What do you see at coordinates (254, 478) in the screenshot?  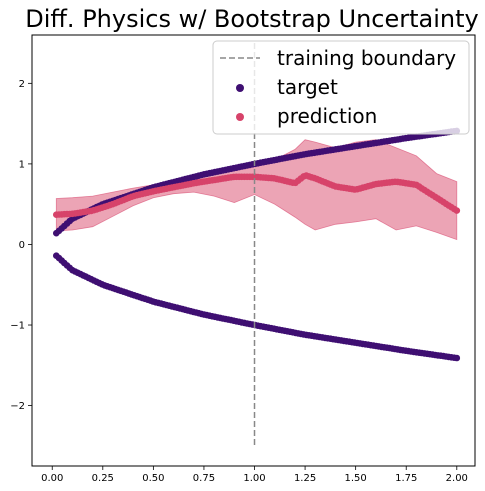 I see `x-tick-label: 1.00` at bounding box center [254, 478].